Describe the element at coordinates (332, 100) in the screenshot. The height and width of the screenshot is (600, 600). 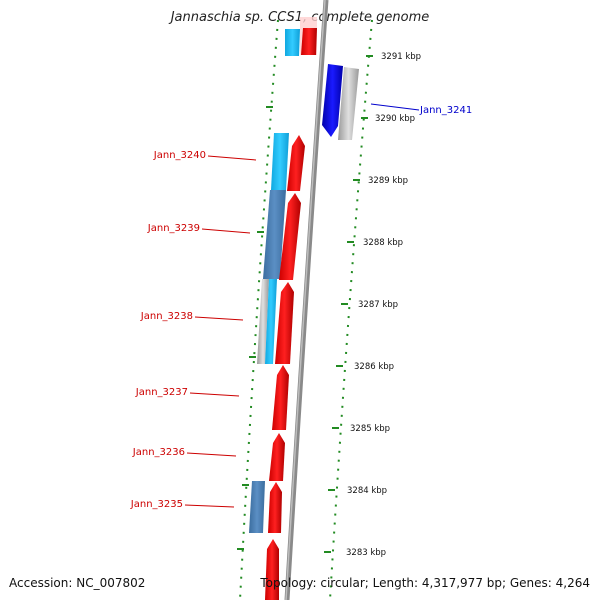
I see `gene-jann3241-blue` at that location.